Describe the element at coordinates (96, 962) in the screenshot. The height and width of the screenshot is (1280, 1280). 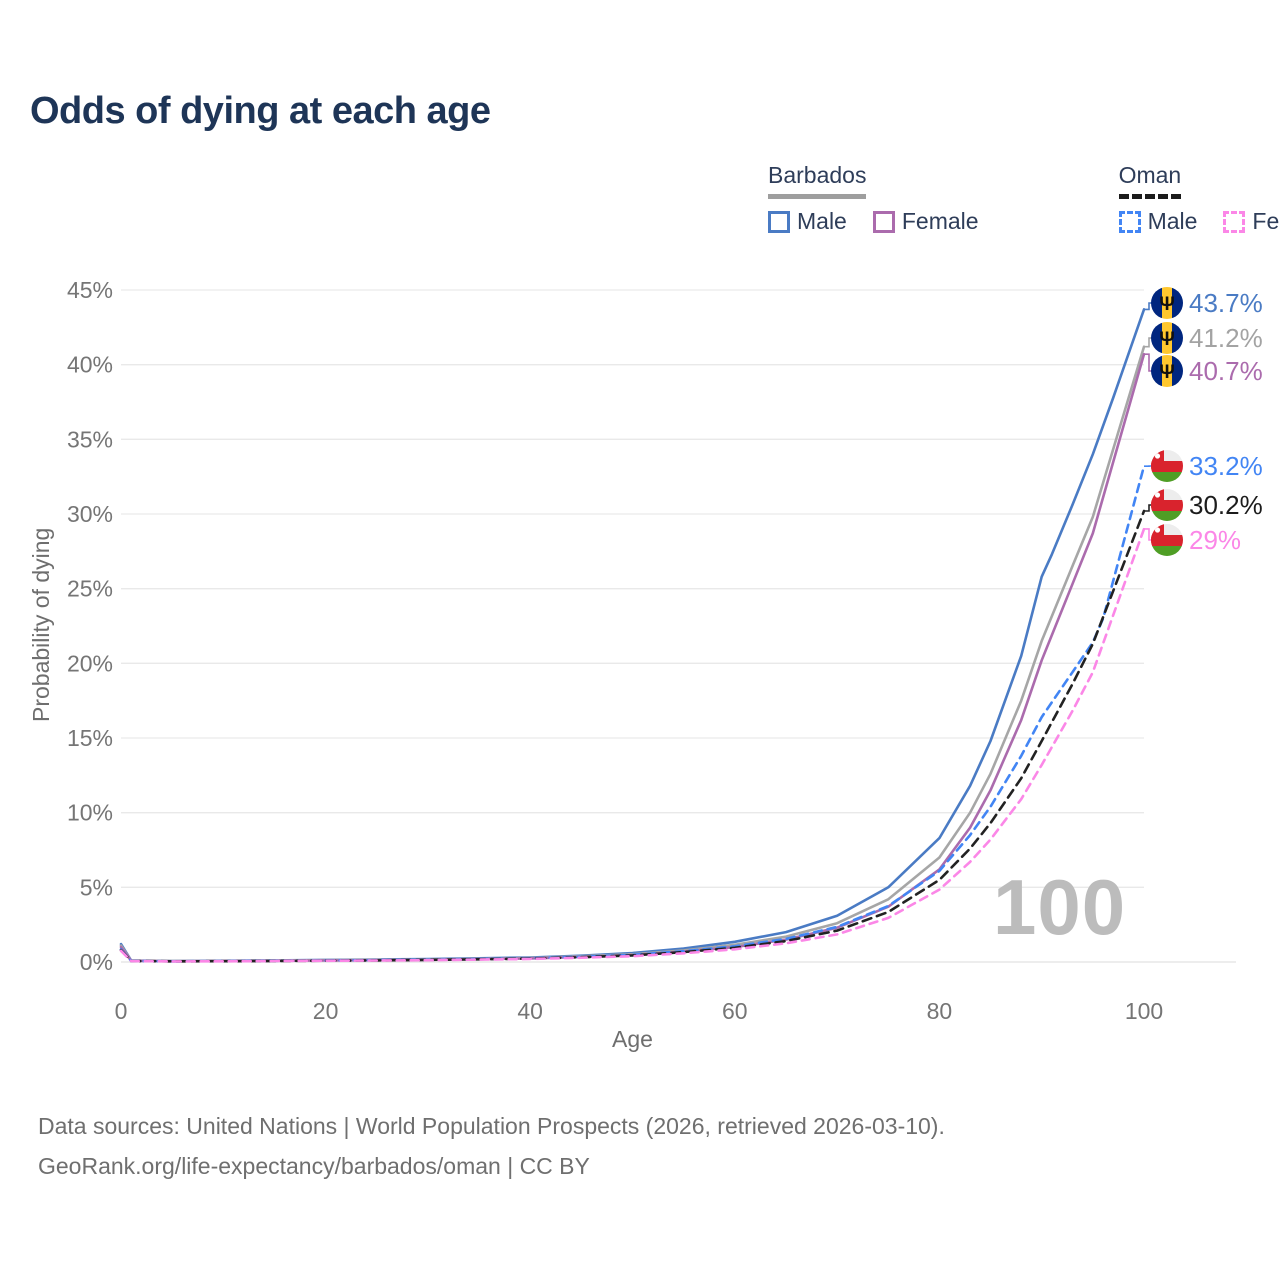
I see `y-tick-label: 0%` at that location.